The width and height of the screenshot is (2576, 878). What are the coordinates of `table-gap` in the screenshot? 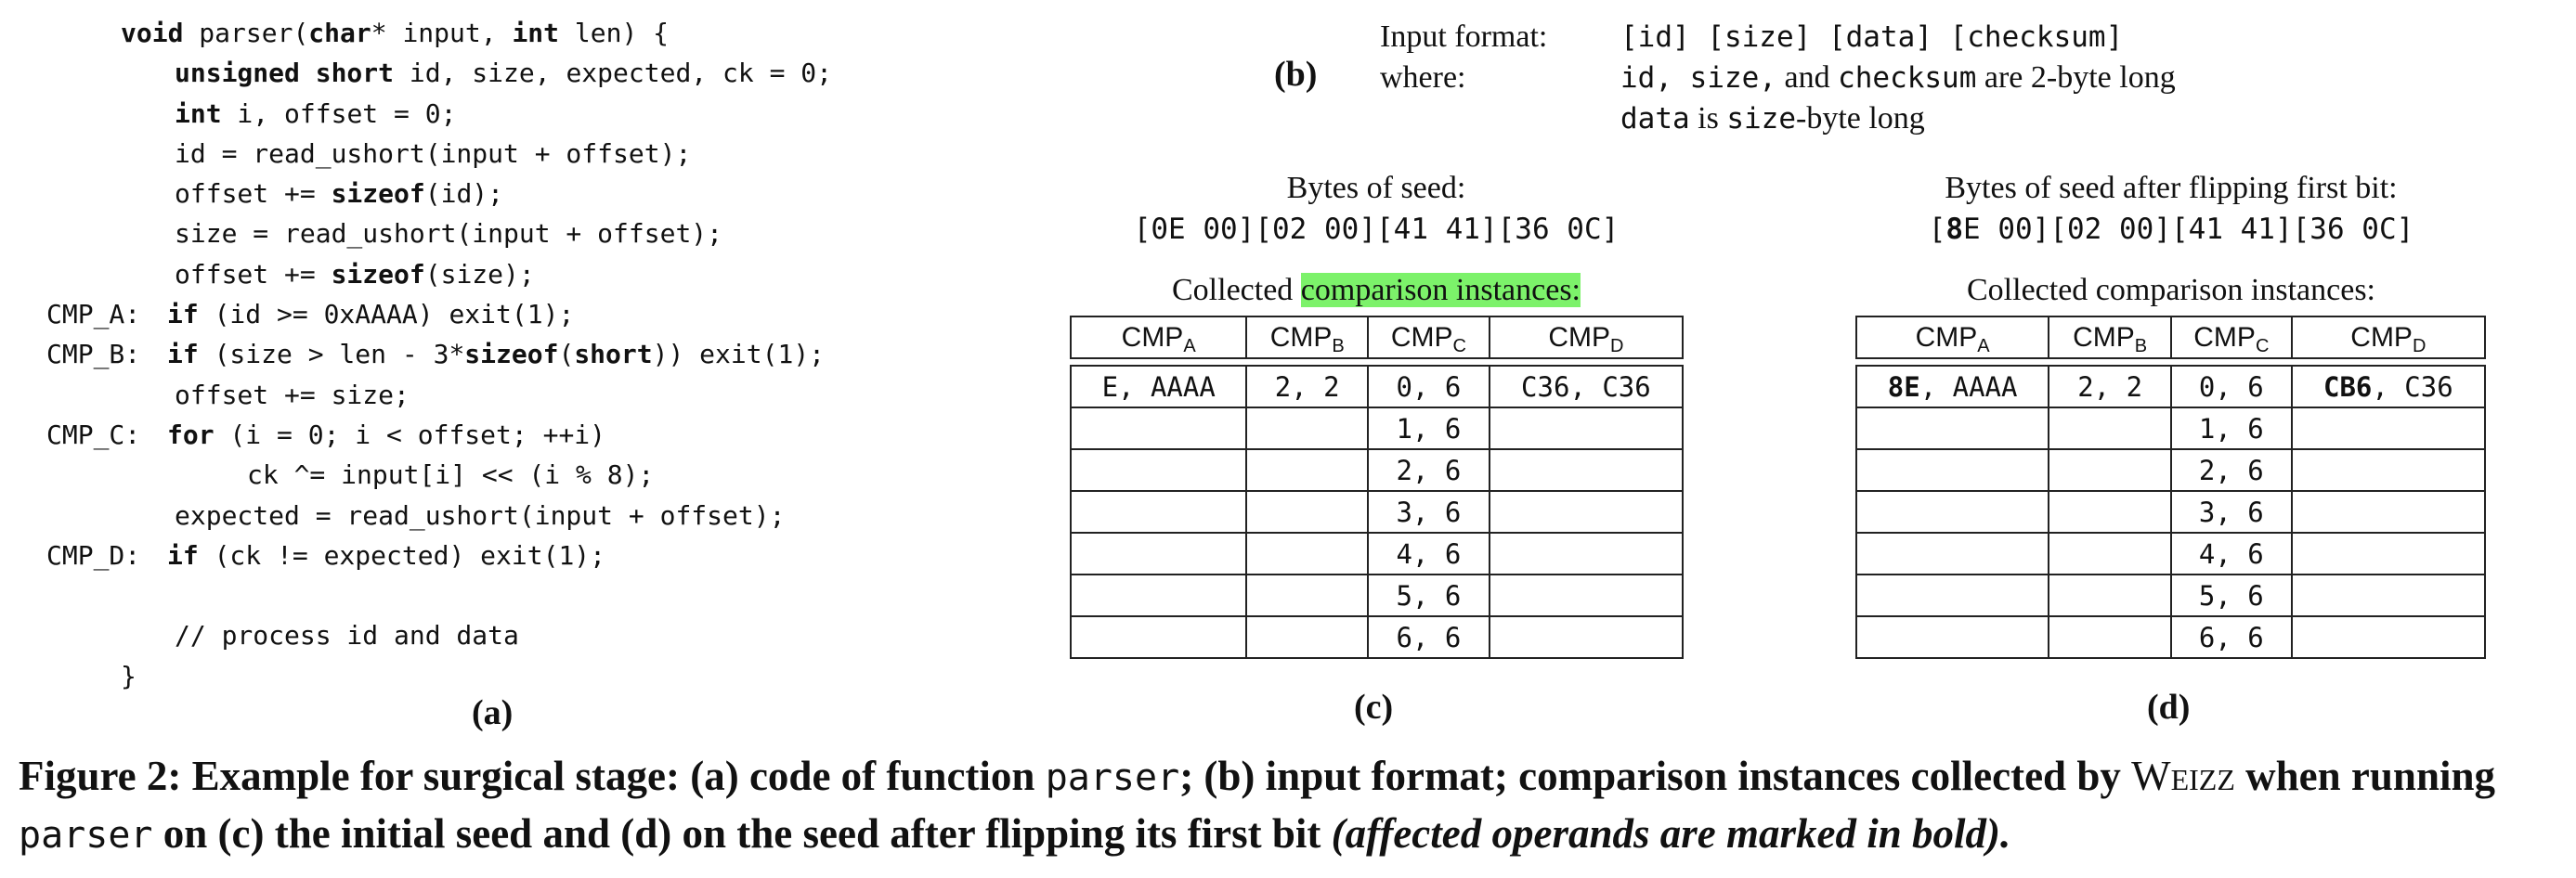 It's located at (2170, 362).